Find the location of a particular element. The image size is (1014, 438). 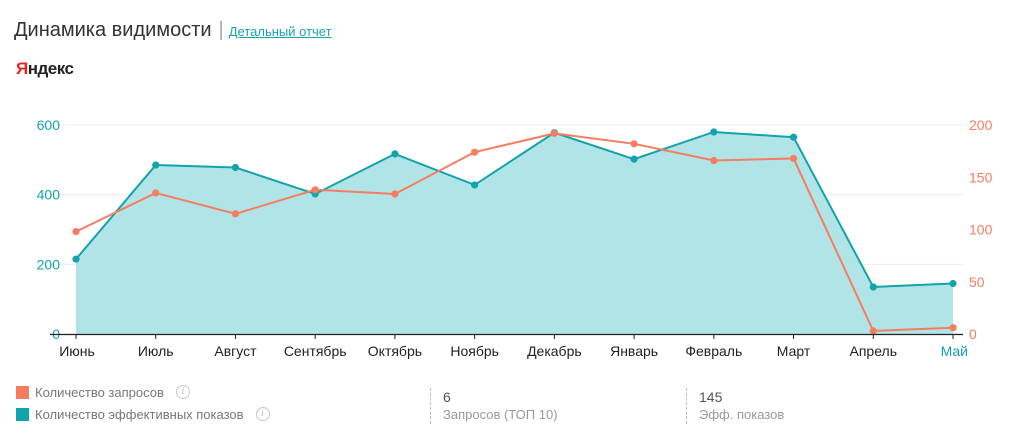

y-right-tick-label: 100 is located at coordinates (981, 230).